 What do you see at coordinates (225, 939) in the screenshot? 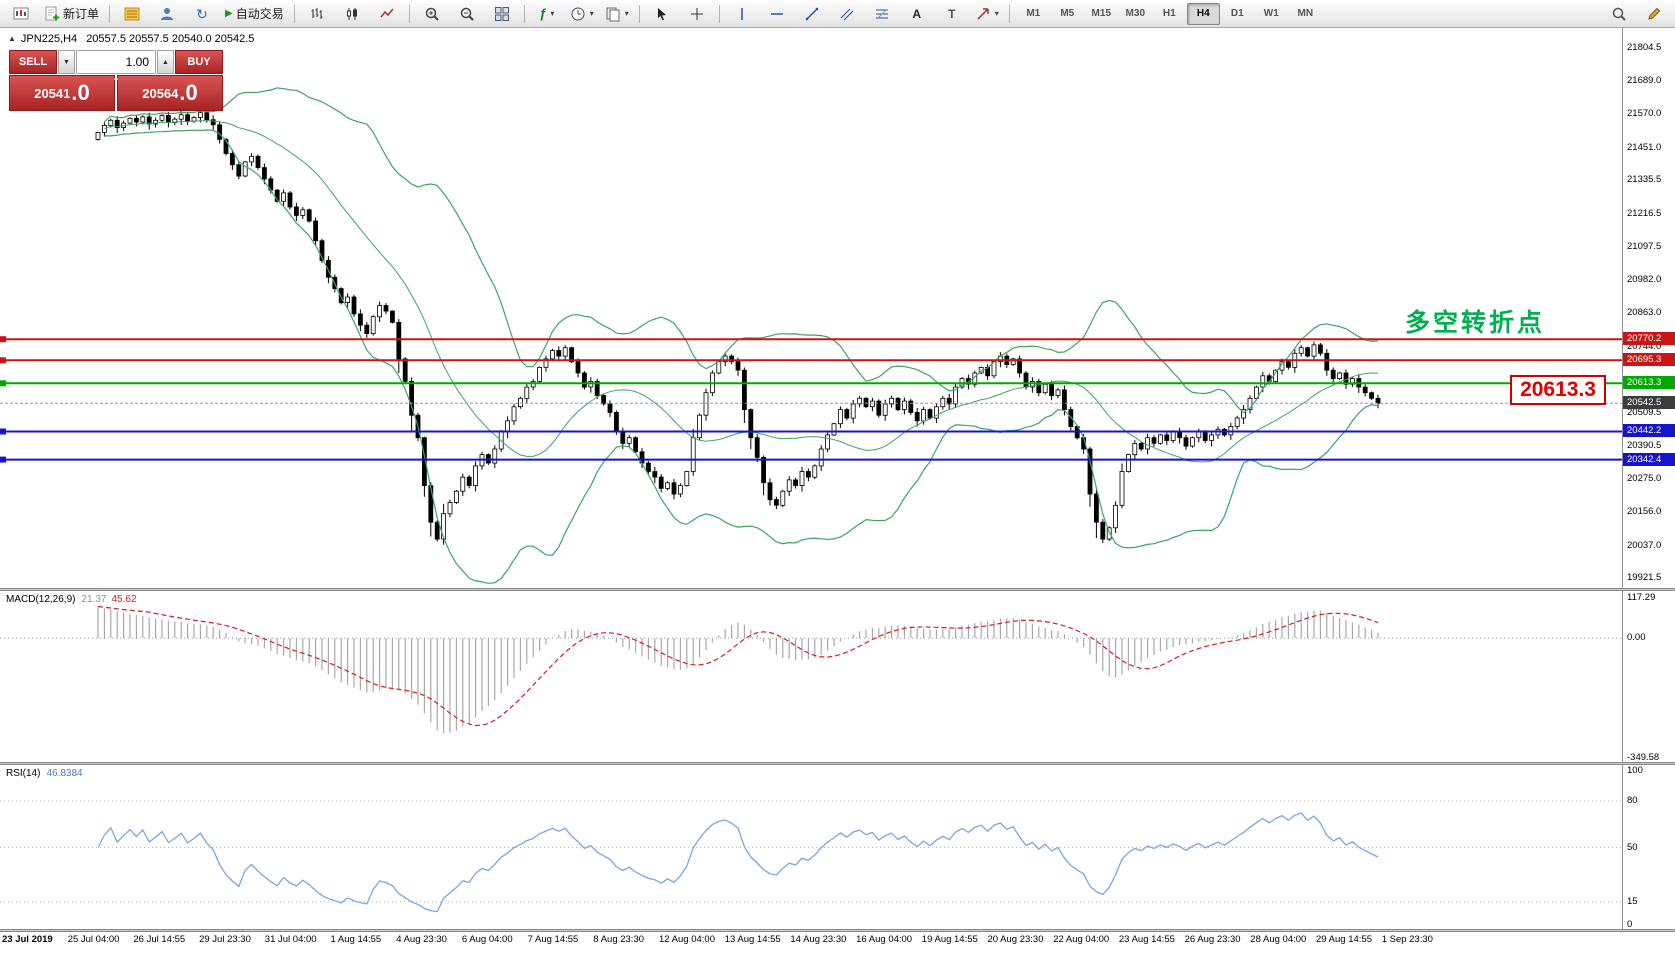
I see `time-axis-label: 29 Jul 23:30` at bounding box center [225, 939].